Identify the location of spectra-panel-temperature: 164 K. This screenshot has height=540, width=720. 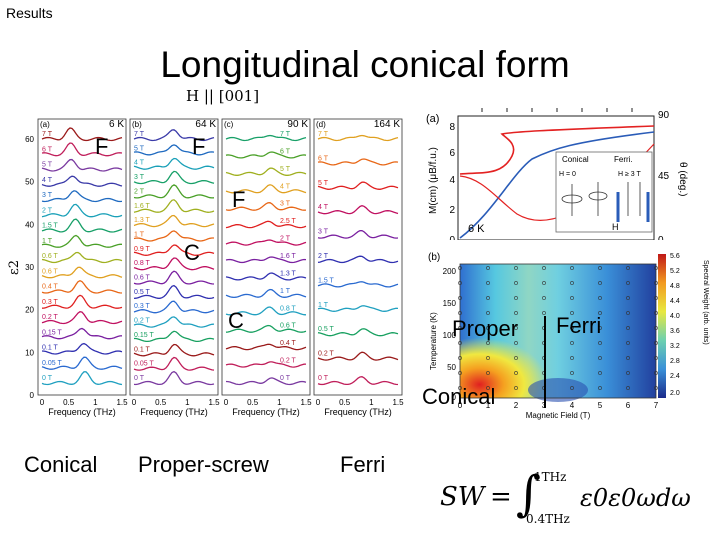
(387, 124).